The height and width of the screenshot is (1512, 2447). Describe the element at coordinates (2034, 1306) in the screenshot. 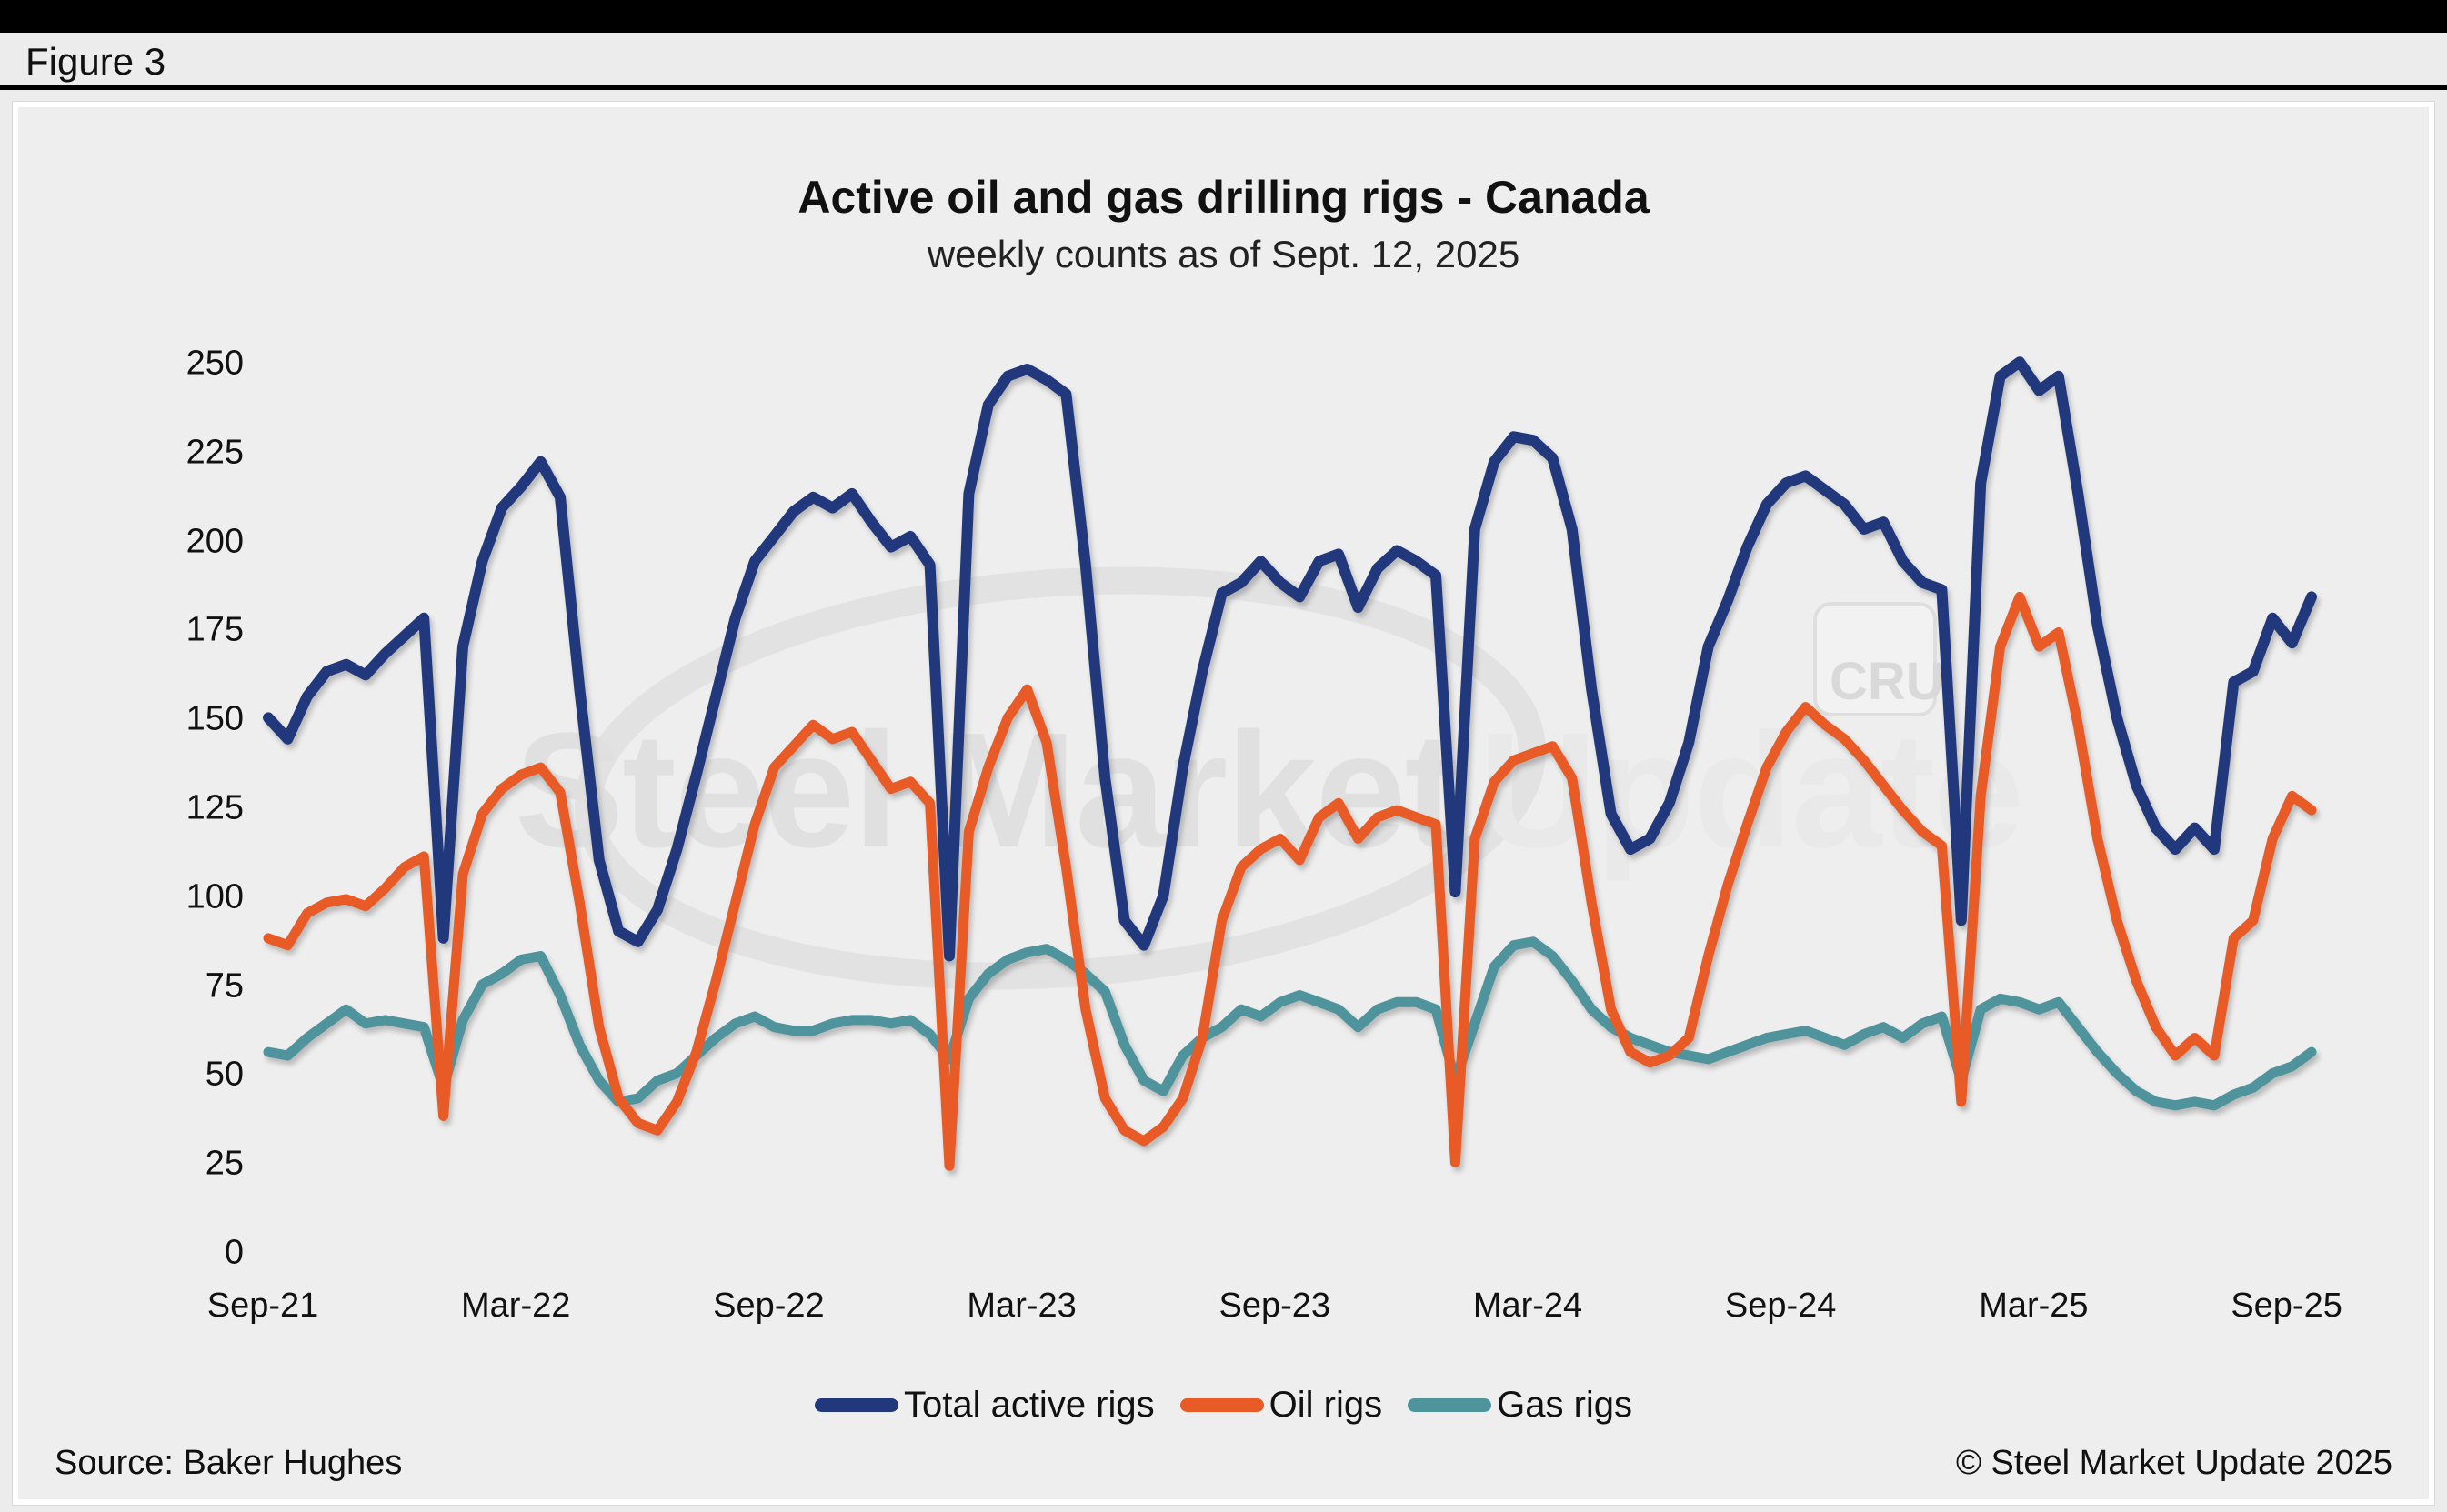

I see `x-tick-label: Mar-25` at that location.